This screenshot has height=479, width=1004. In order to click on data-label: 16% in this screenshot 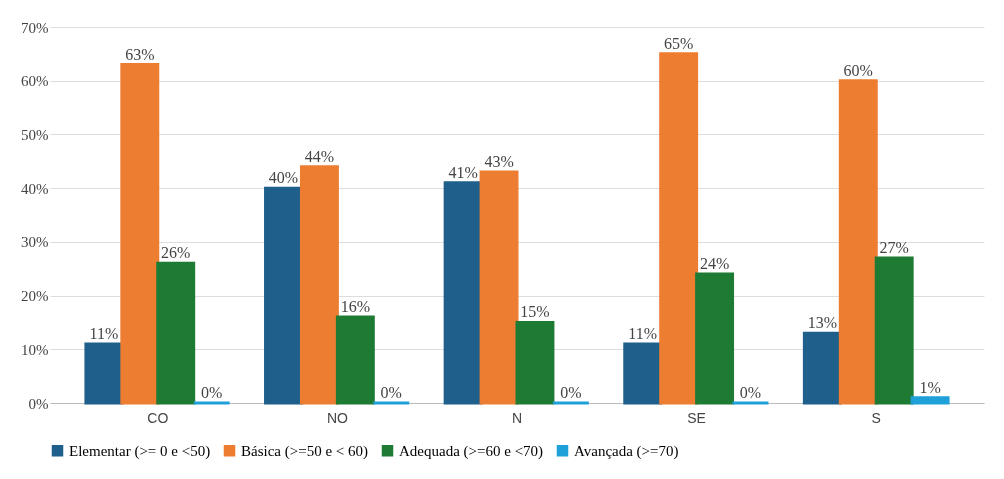, I will do `click(355, 307)`.